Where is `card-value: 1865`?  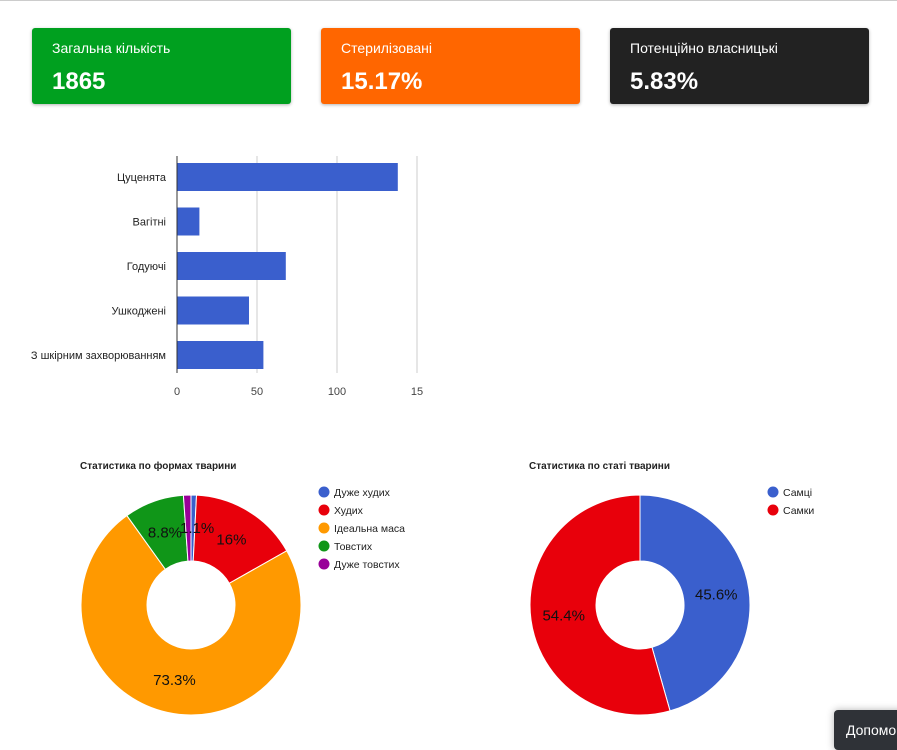 card-value: 1865 is located at coordinates (79, 81).